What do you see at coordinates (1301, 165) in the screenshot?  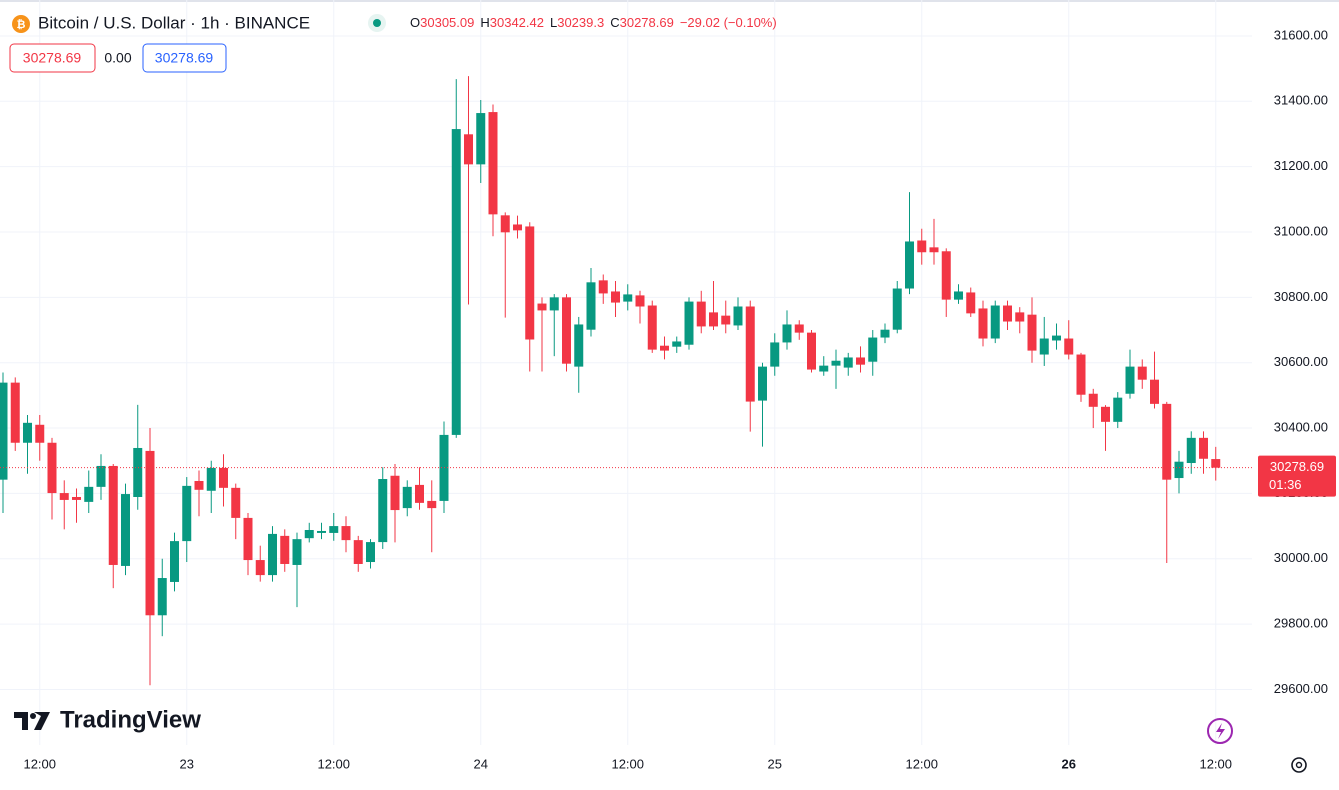 I see `y-tick-label: 31200.00` at bounding box center [1301, 165].